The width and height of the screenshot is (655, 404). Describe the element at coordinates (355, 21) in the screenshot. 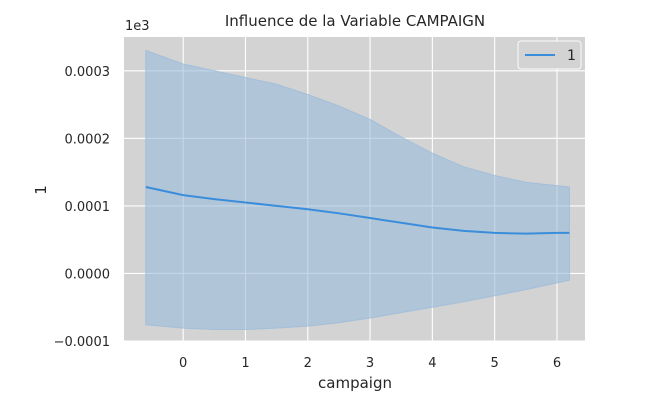

I see `chart-title: Influence de la Variable CAMPAIGN` at that location.